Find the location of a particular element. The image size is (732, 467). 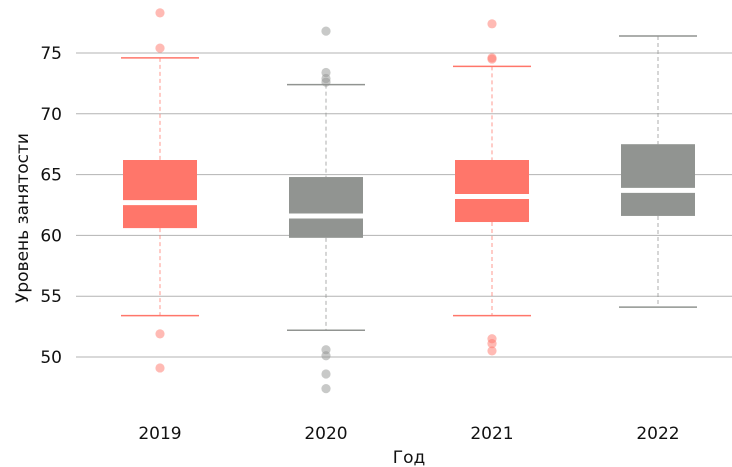

y-tick-labels: 50 55 60 65 70 75 is located at coordinates (51, 206).